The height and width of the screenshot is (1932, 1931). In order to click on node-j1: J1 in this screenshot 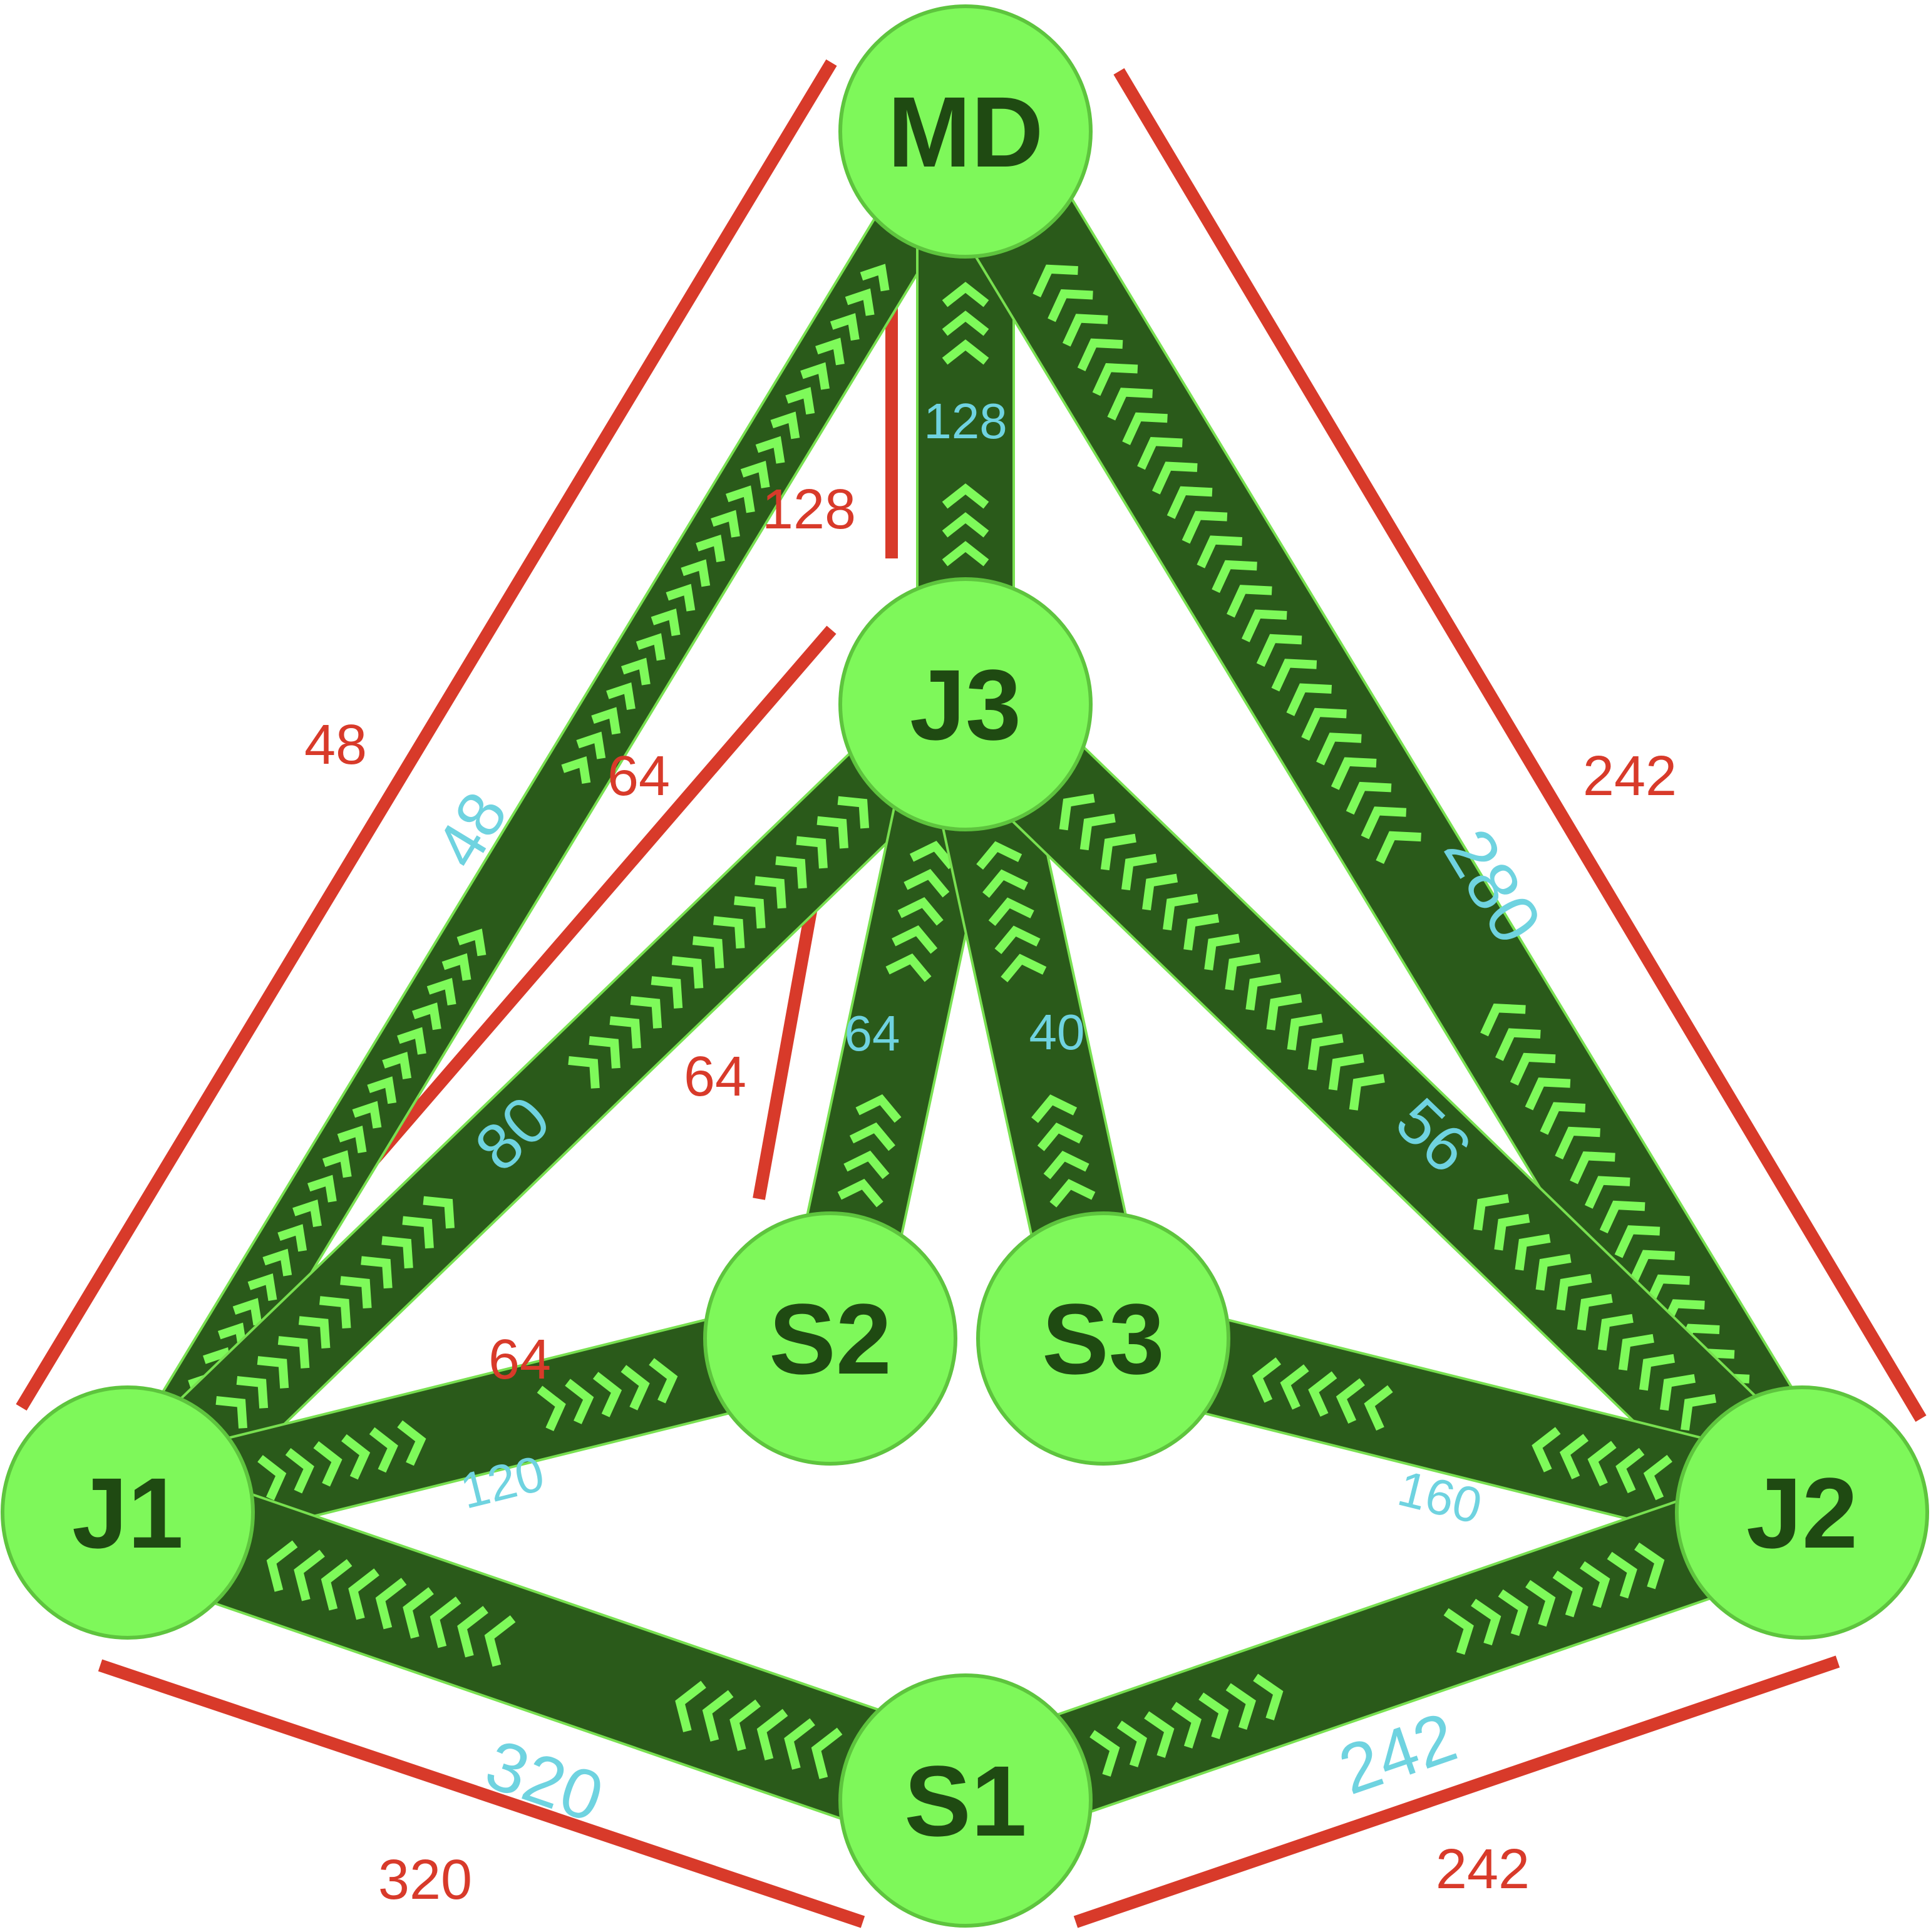, I will do `click(128, 1512)`.